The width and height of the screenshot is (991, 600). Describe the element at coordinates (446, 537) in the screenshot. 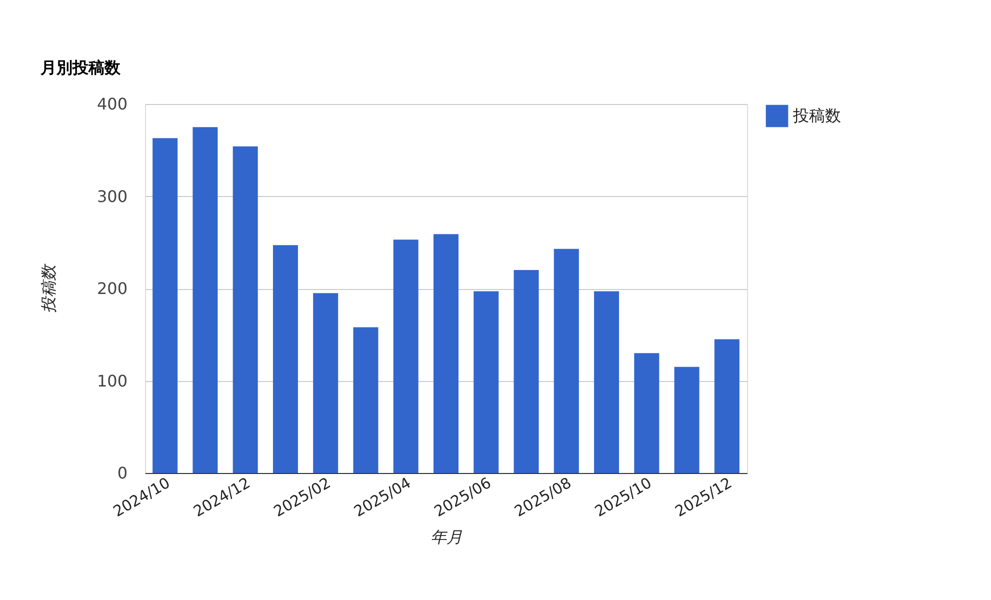

I see `x-axis-title: 年月` at that location.